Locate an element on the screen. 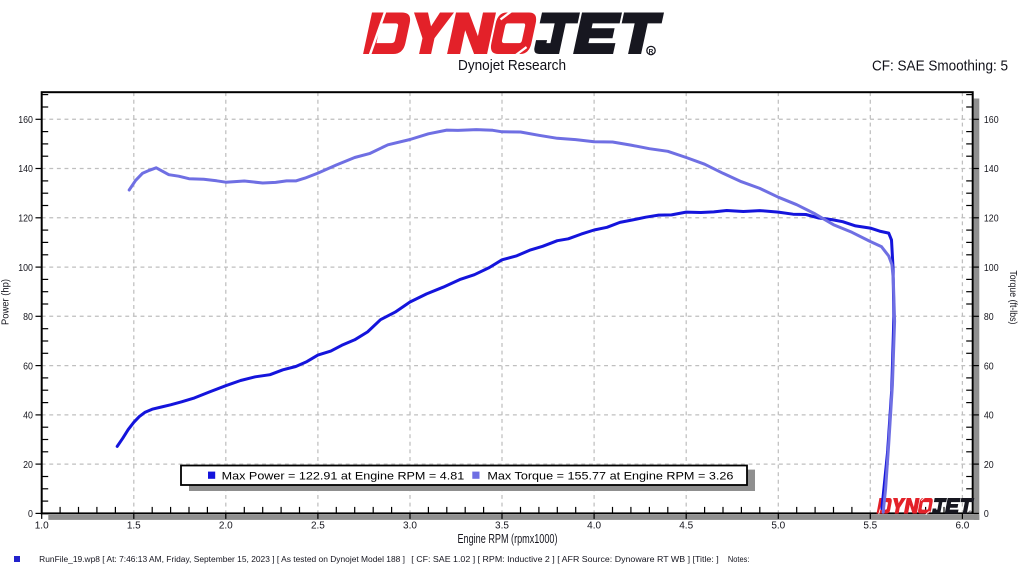 This screenshot has width=1024, height=581. svg-text: 3.5 is located at coordinates (502, 525).